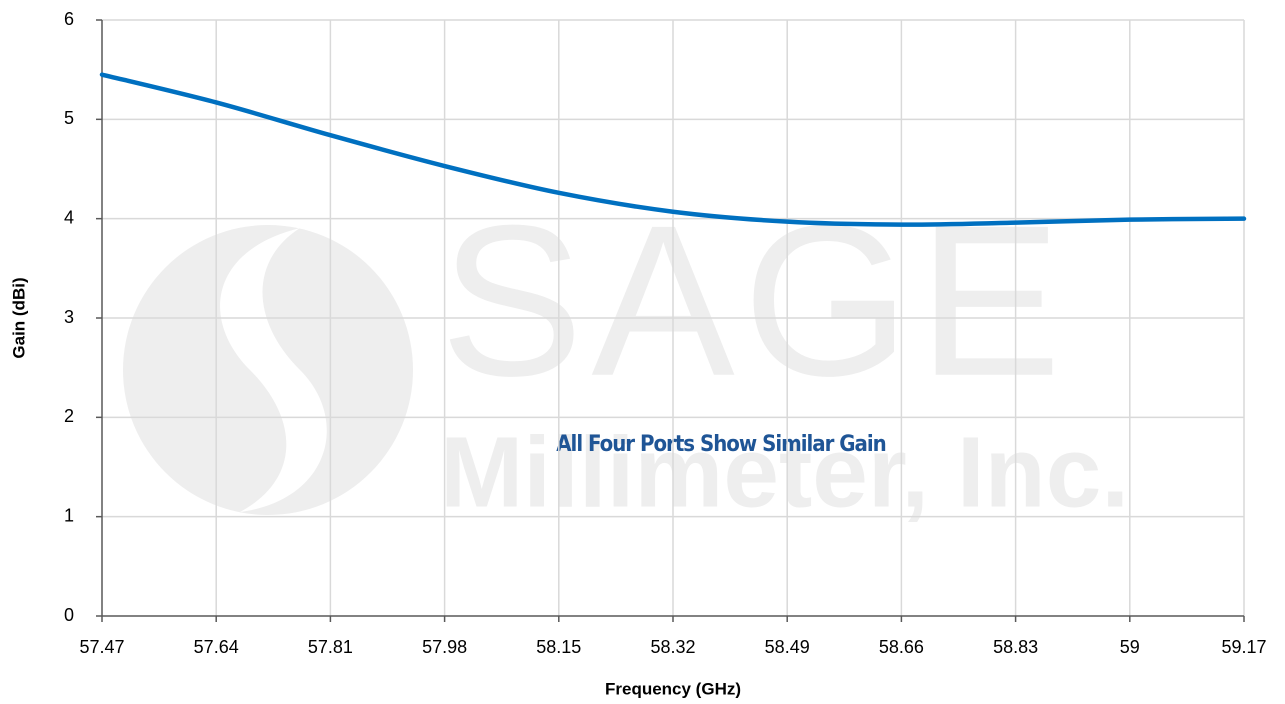 This screenshot has height=704, width=1285. Describe the element at coordinates (558, 647) in the screenshot. I see `x-tick-label: 58.15` at that location.